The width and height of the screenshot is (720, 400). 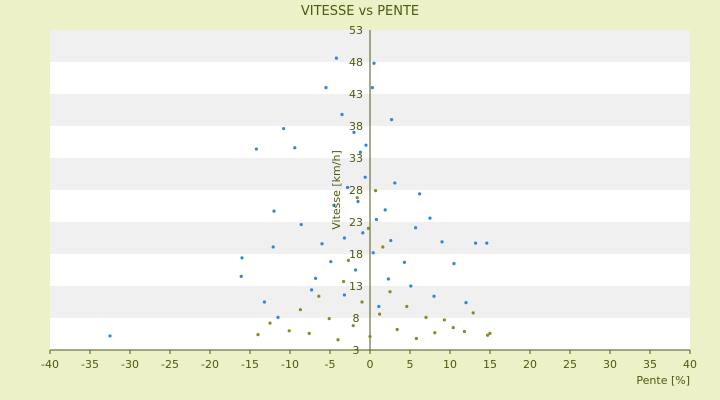 What do you see at coordinates (570, 364) in the screenshot?
I see `x-tick-label: 25` at bounding box center [570, 364].